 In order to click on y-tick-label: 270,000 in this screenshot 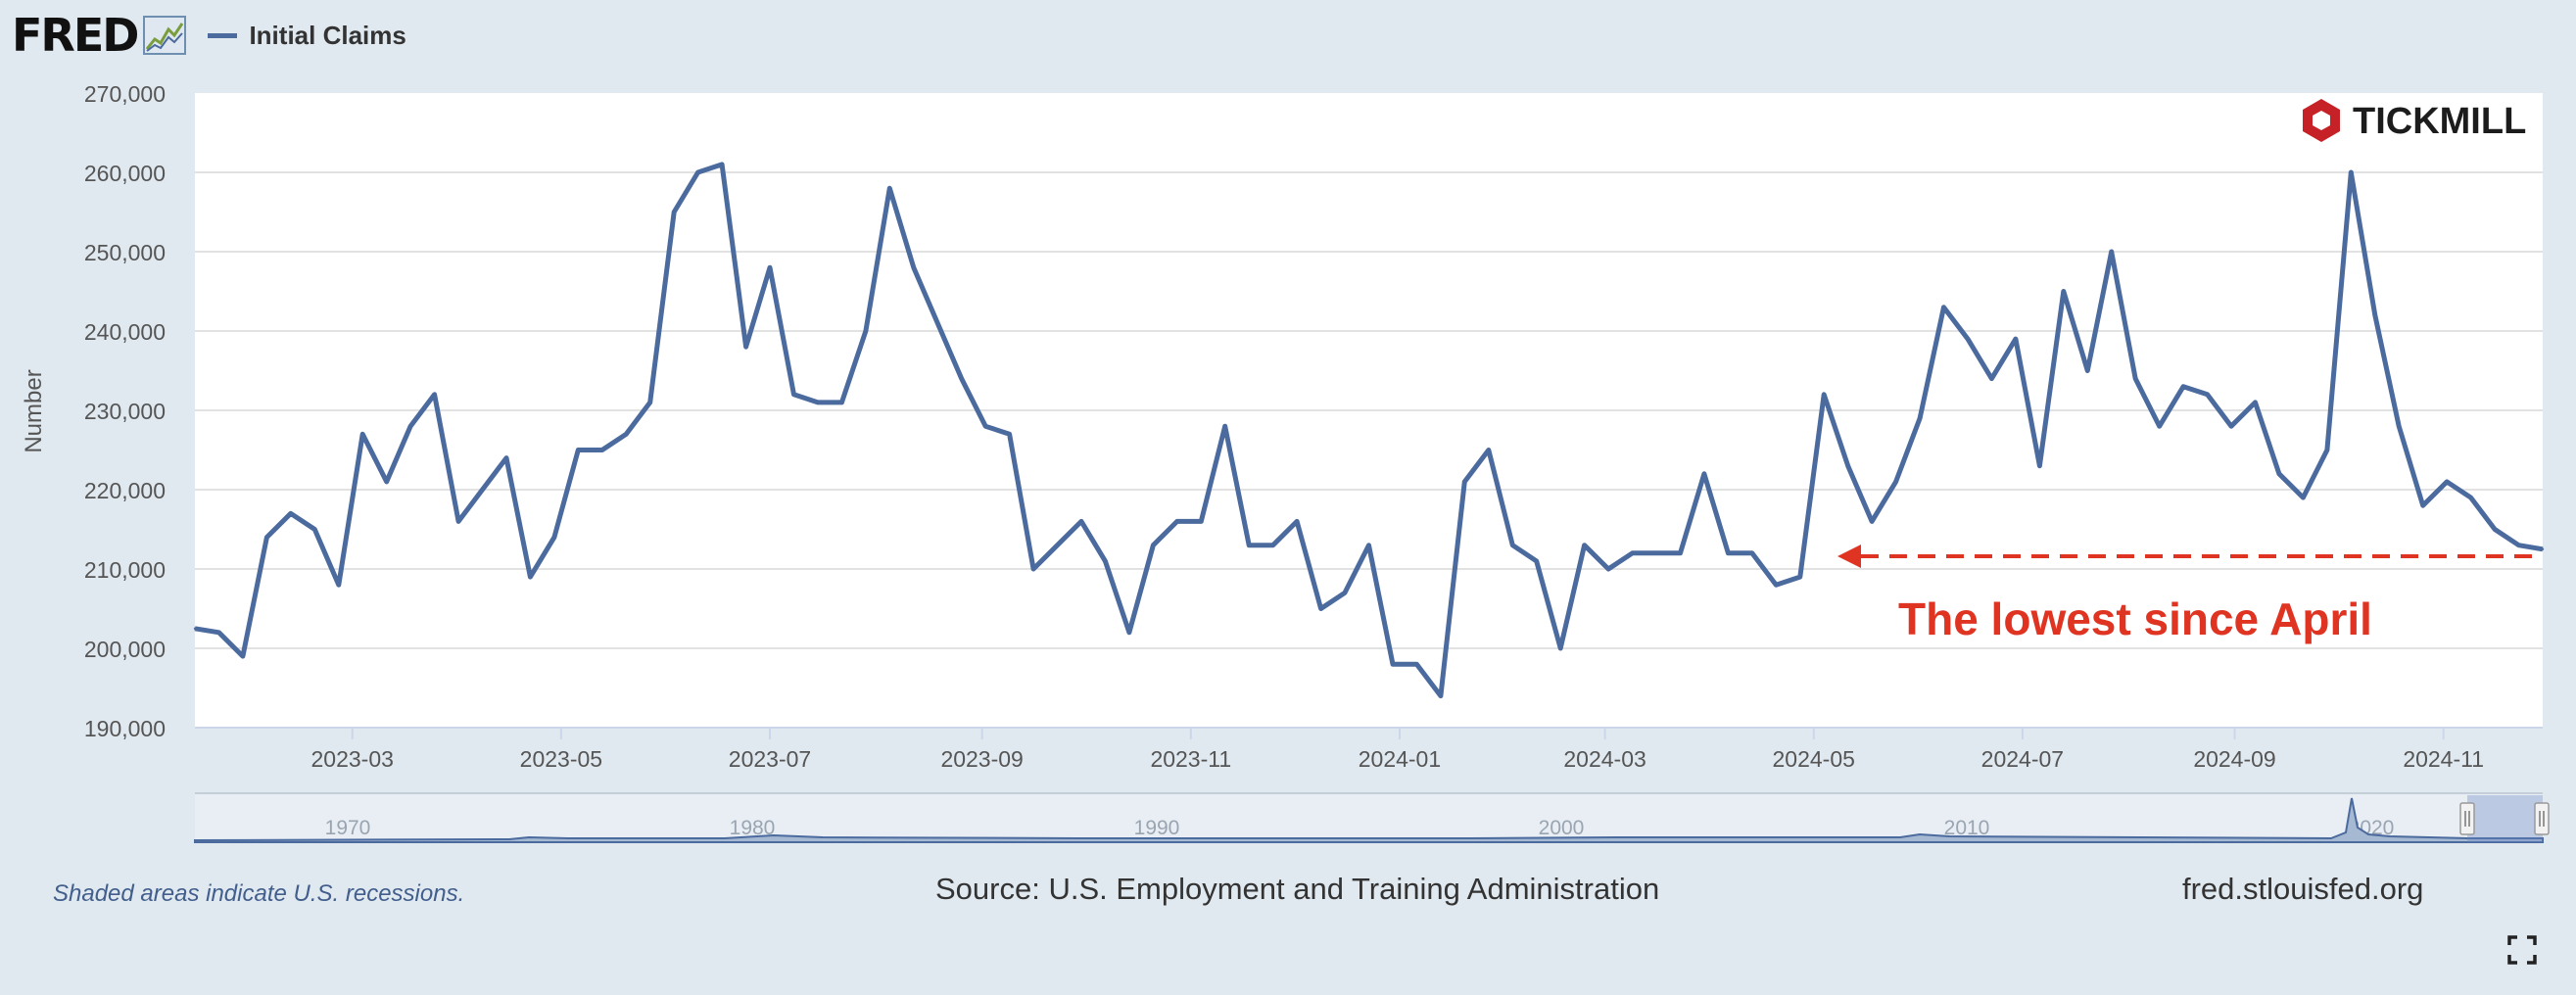, I will do `click(125, 94)`.